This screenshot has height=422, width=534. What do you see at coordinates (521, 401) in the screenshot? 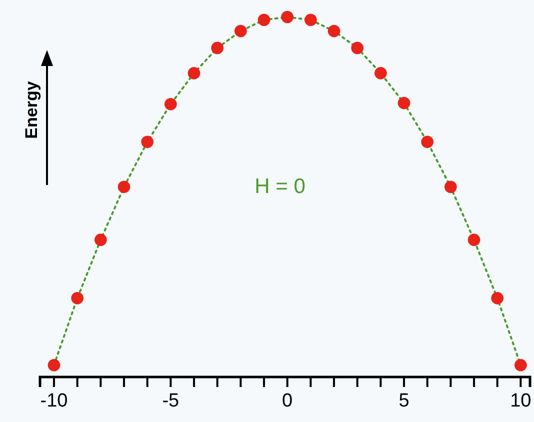
I see `x-tick-label: 10` at bounding box center [521, 401].